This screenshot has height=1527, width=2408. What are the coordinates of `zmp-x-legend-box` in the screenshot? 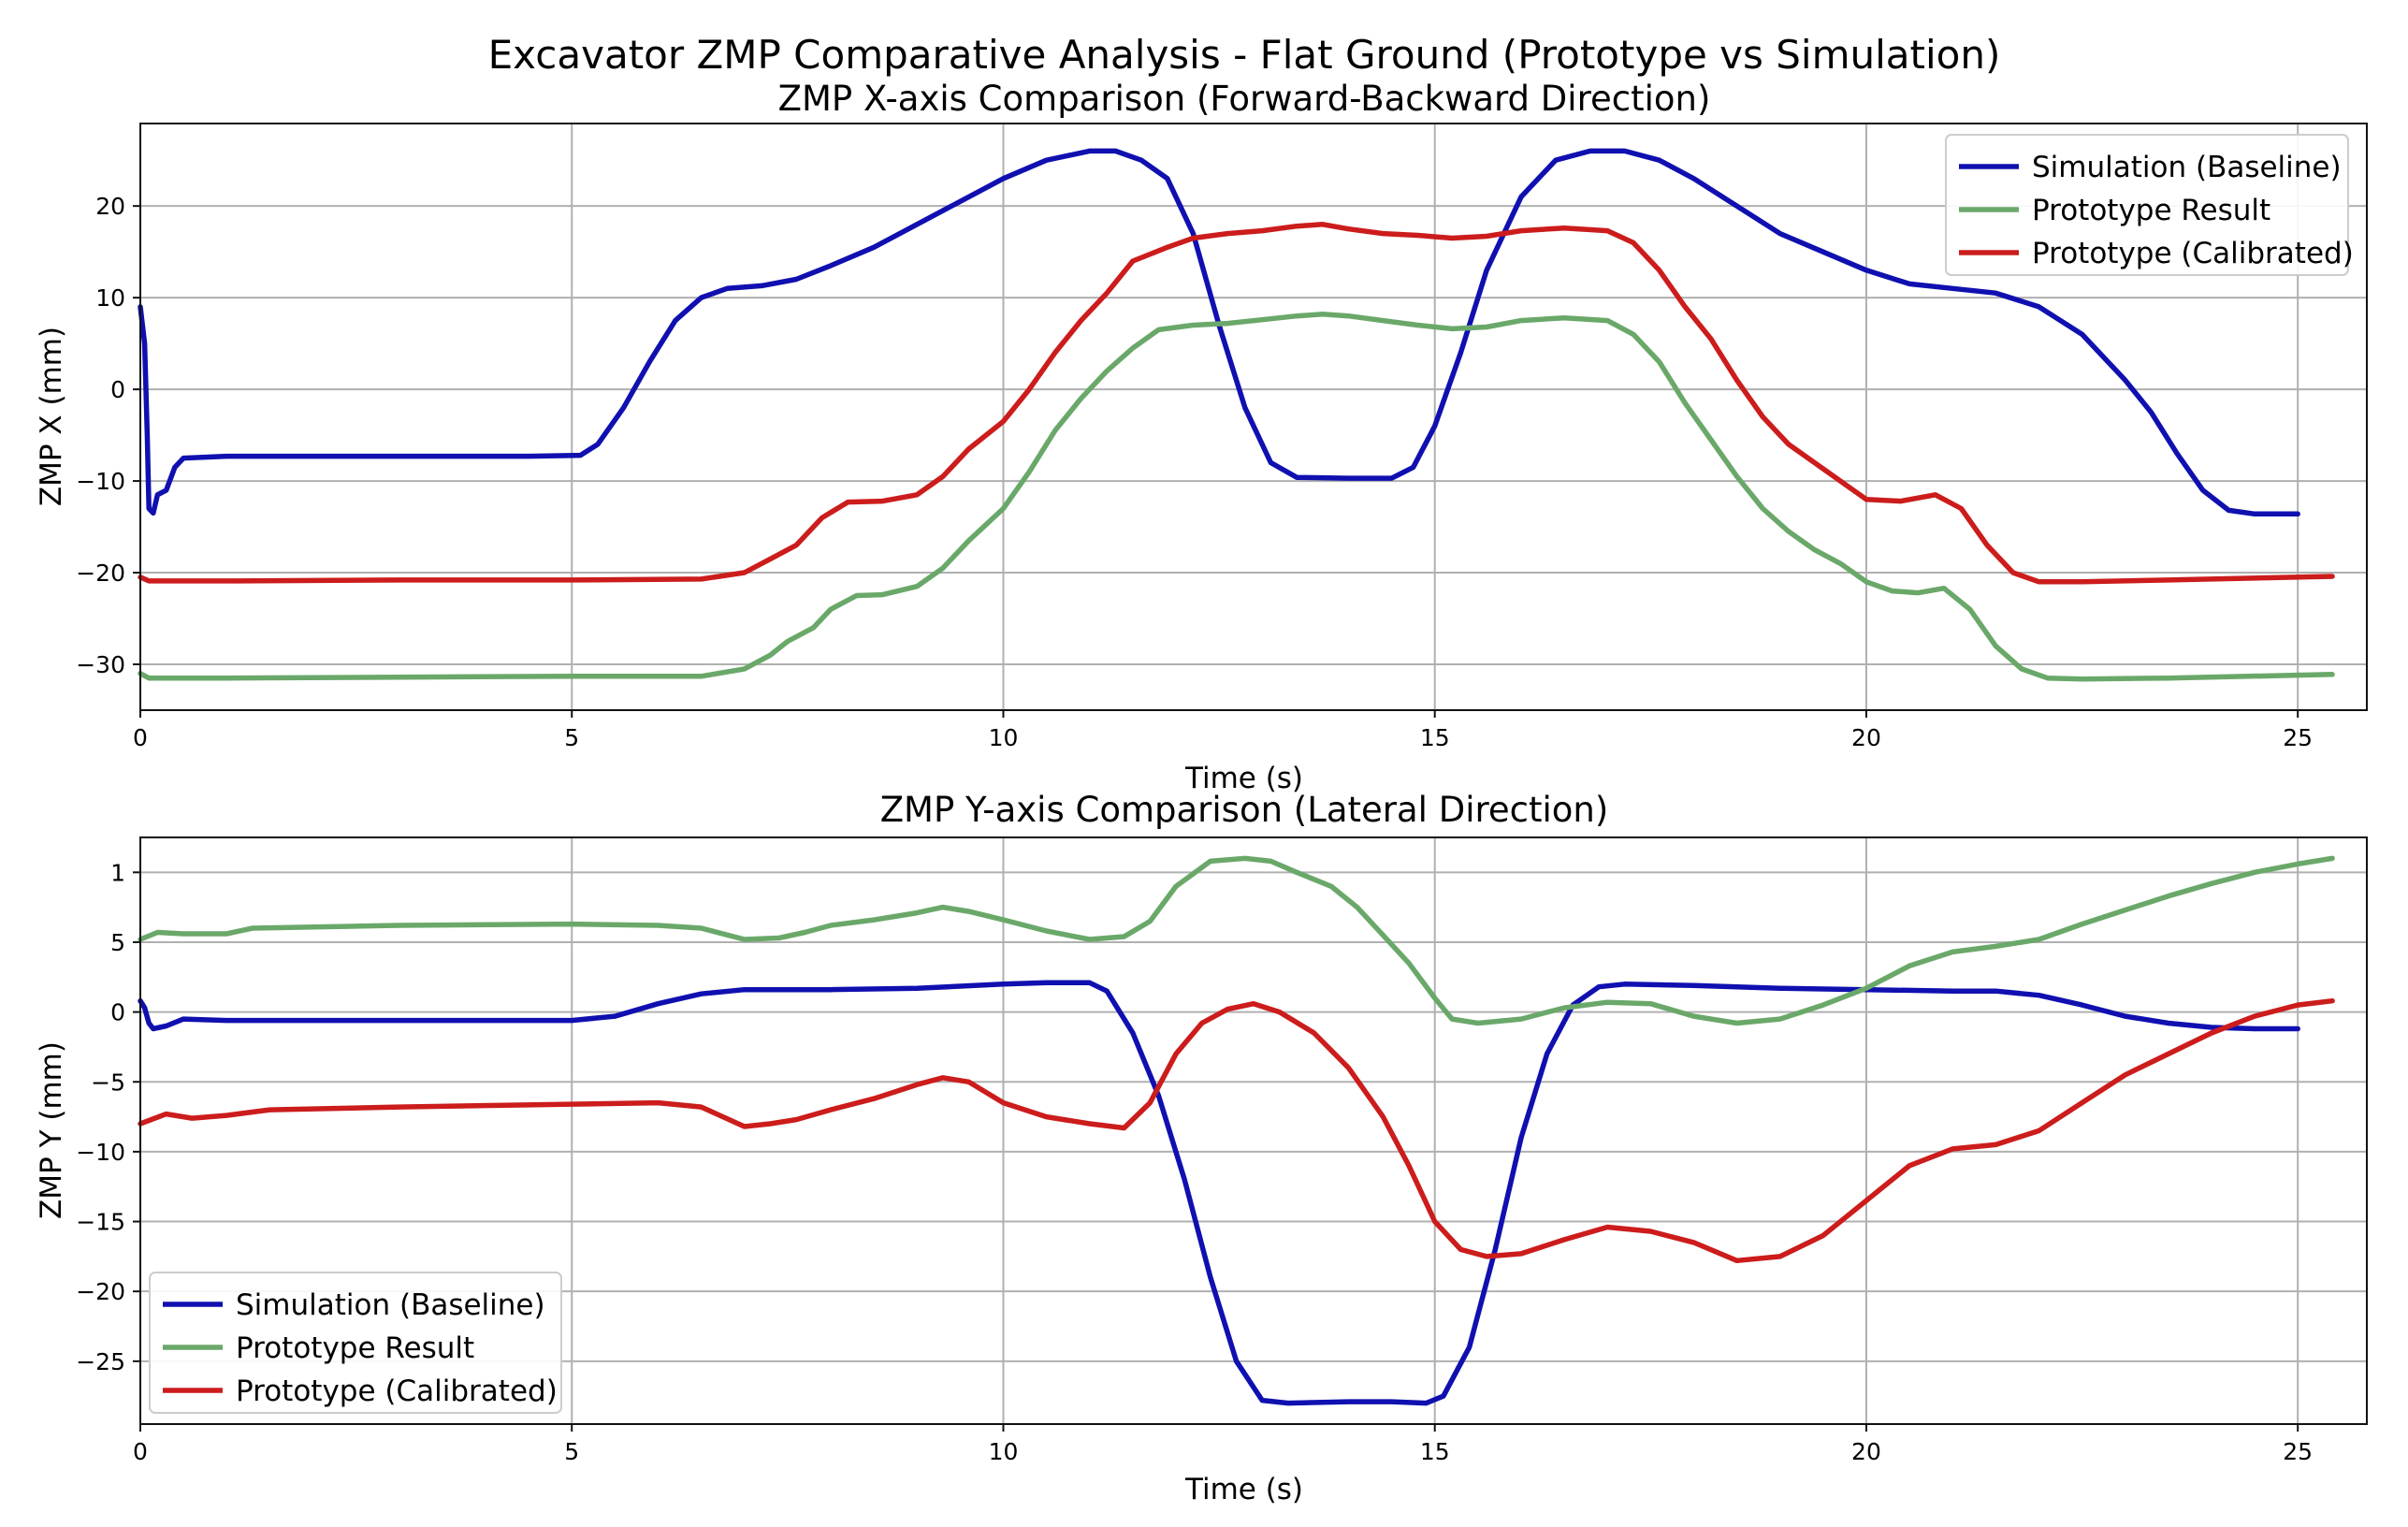 It's located at (2147, 205).